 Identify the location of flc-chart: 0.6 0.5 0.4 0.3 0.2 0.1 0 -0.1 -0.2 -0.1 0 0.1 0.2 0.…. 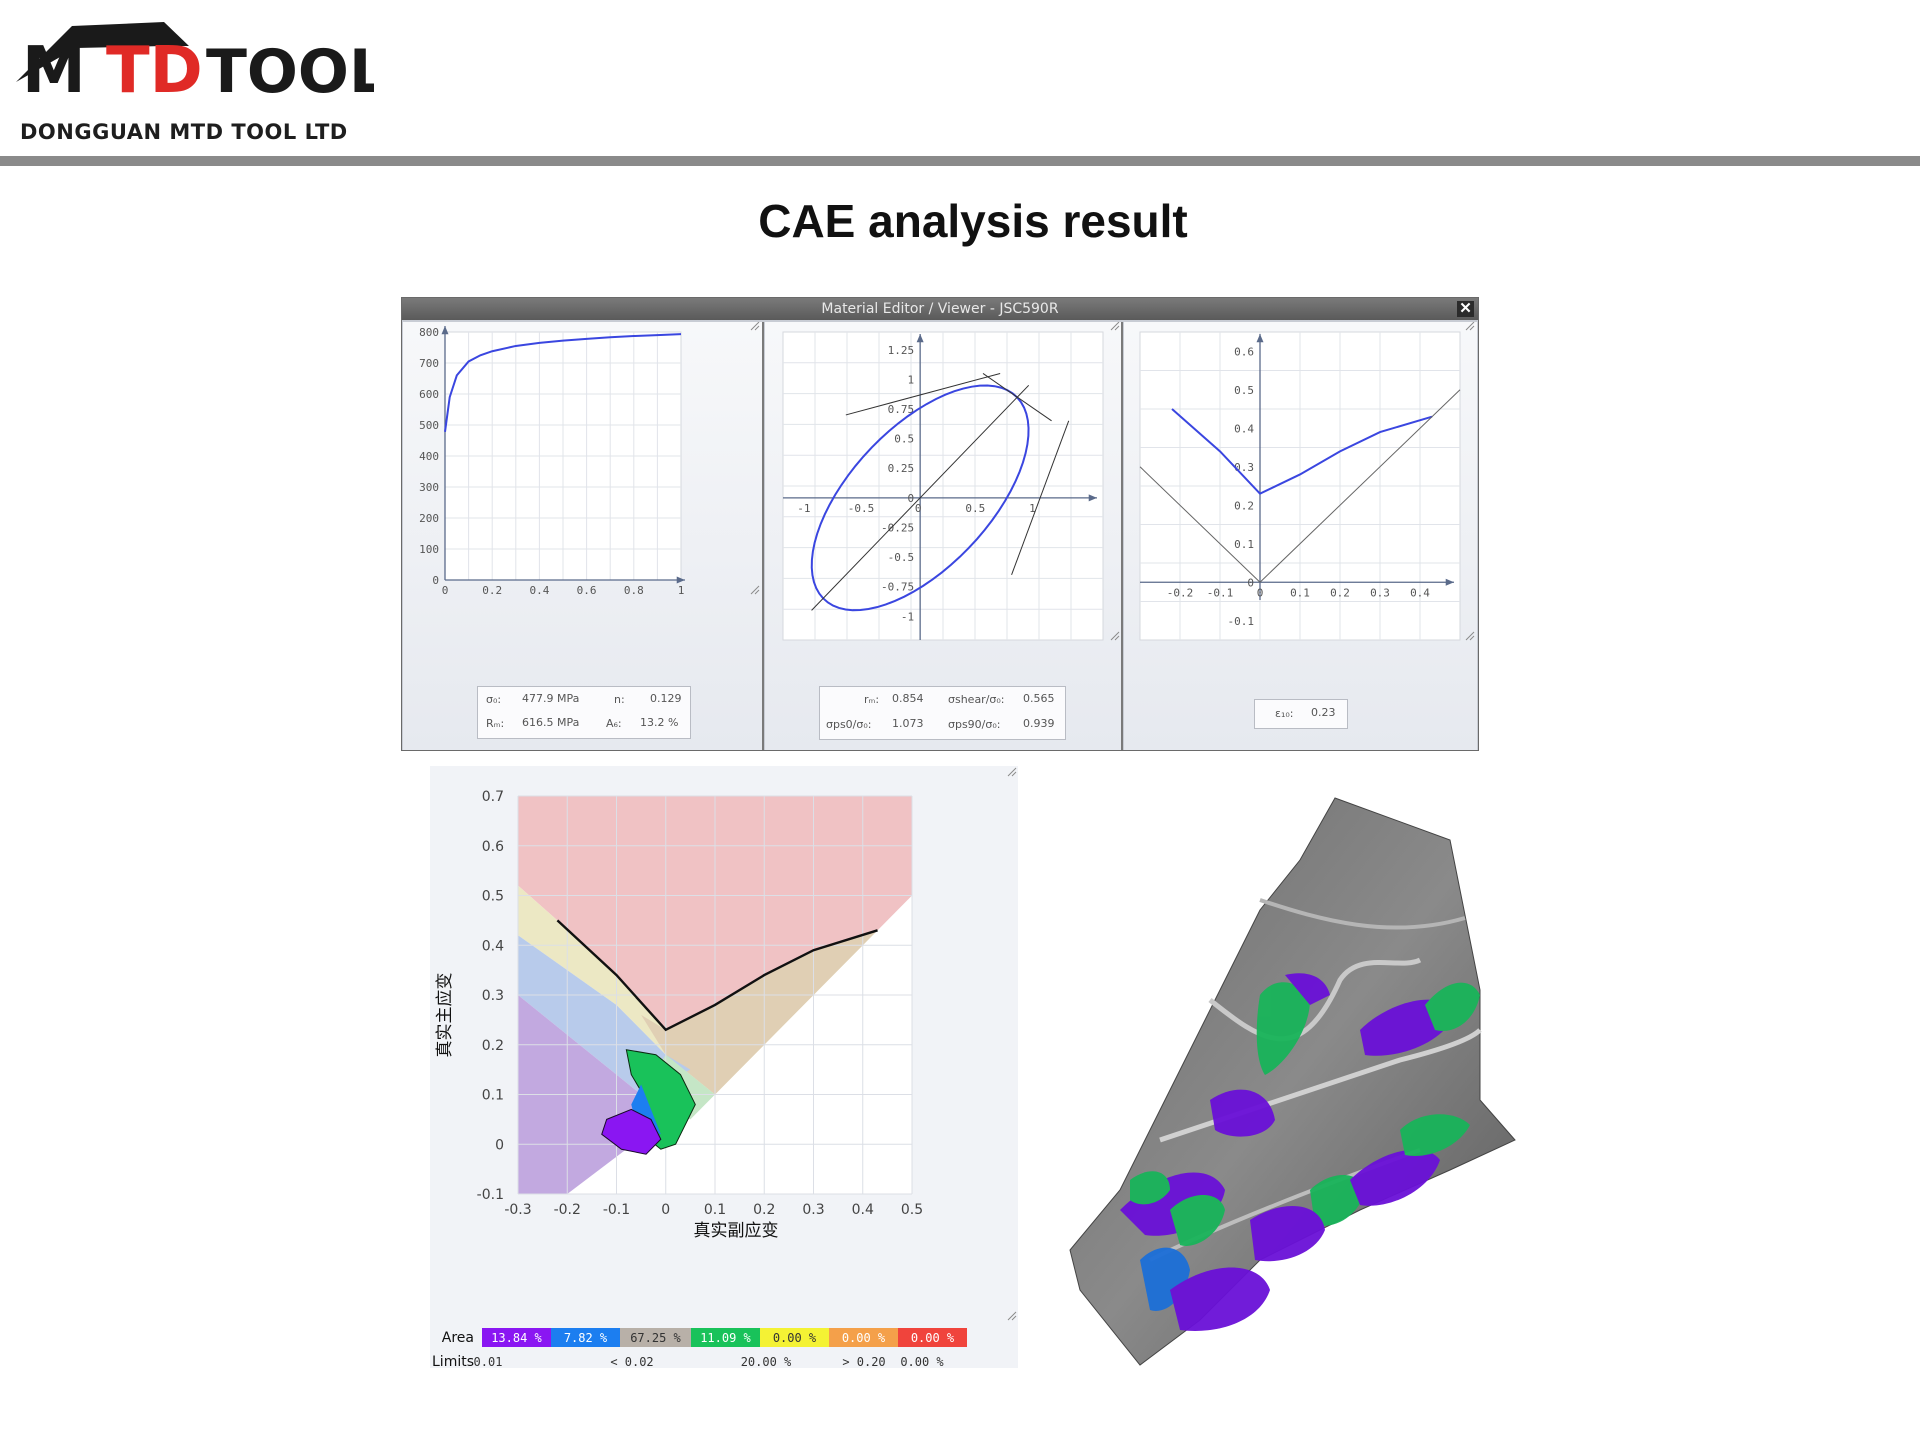
(1307, 481).